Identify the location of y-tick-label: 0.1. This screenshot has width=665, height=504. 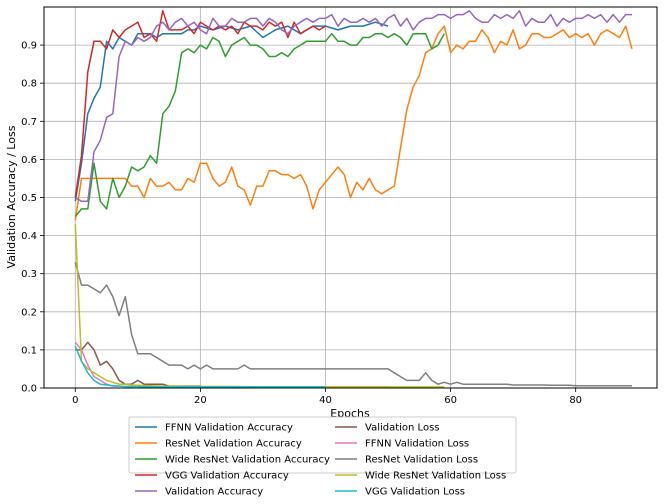
(29, 350).